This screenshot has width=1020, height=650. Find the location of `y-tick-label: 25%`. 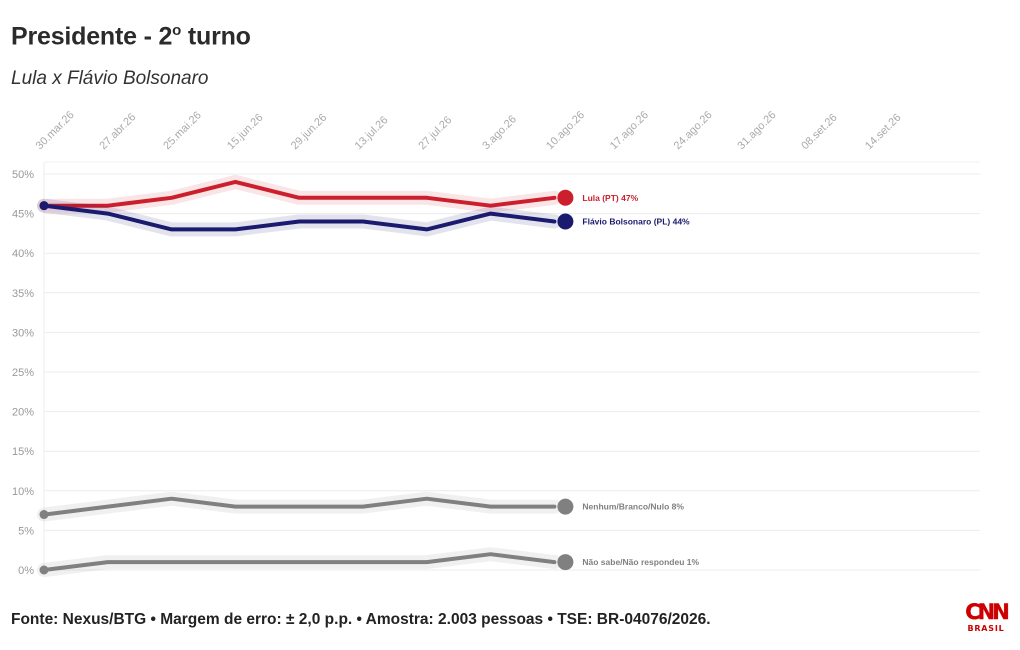

y-tick-label: 25% is located at coordinates (23, 373).